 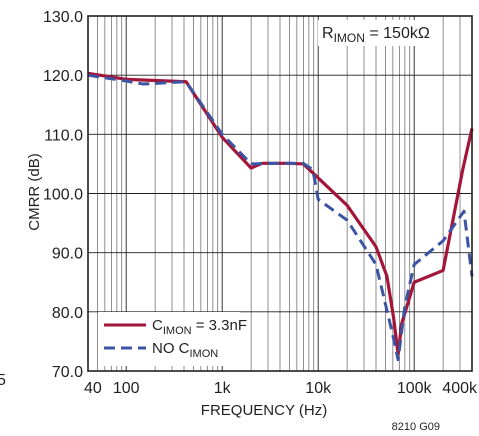 I want to click on annotation-sub: IMON, so click(x=349, y=38).